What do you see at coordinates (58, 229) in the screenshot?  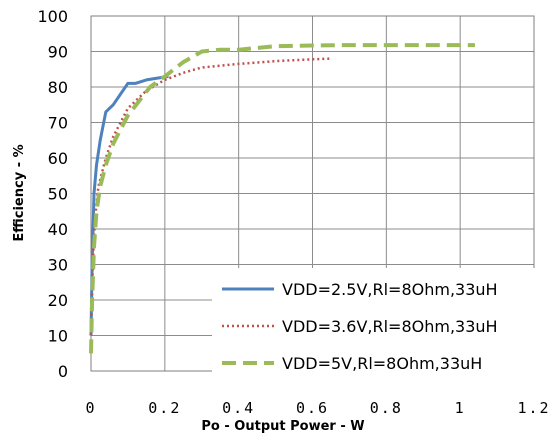 I see `y-tick-label: 40` at bounding box center [58, 229].